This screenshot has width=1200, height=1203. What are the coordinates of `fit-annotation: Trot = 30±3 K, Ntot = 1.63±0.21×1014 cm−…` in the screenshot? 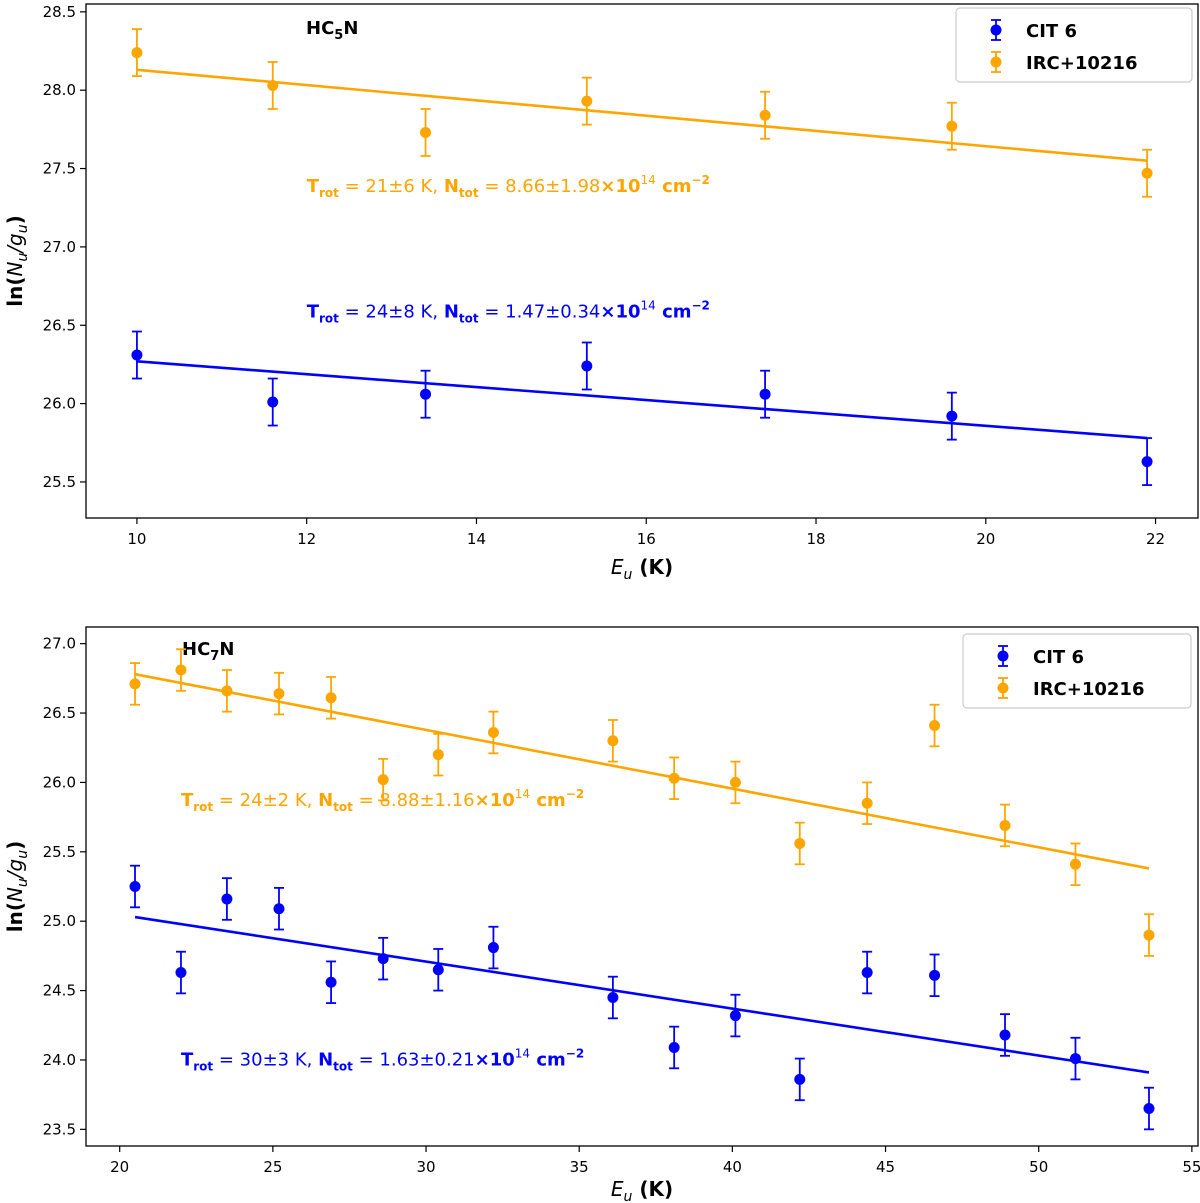 It's located at (382, 1060).